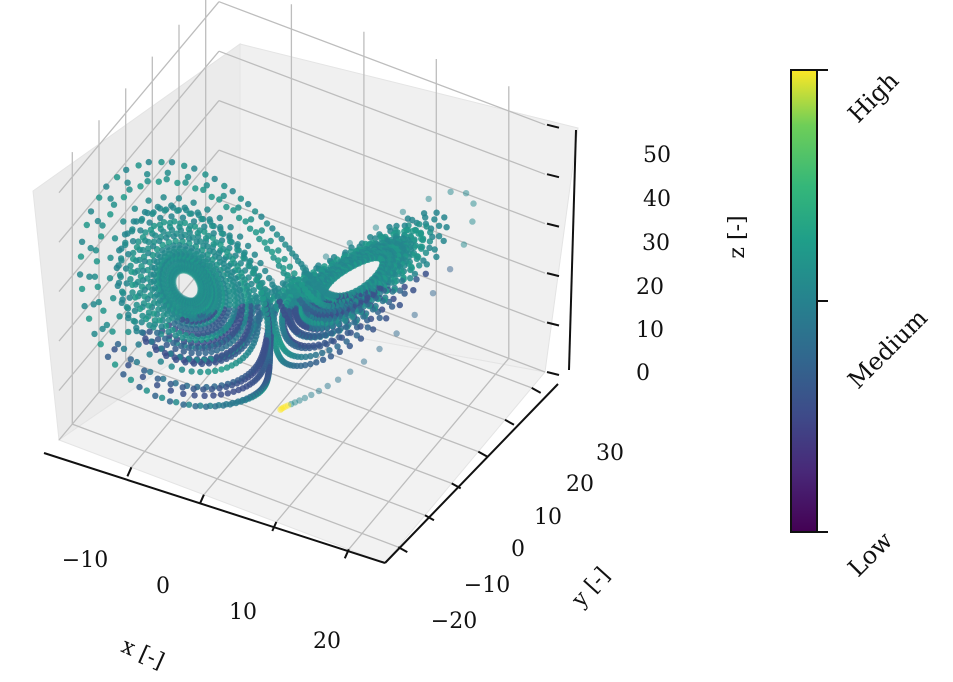 This screenshot has width=953, height=682. I want to click on z-tick-label: 20, so click(650, 287).